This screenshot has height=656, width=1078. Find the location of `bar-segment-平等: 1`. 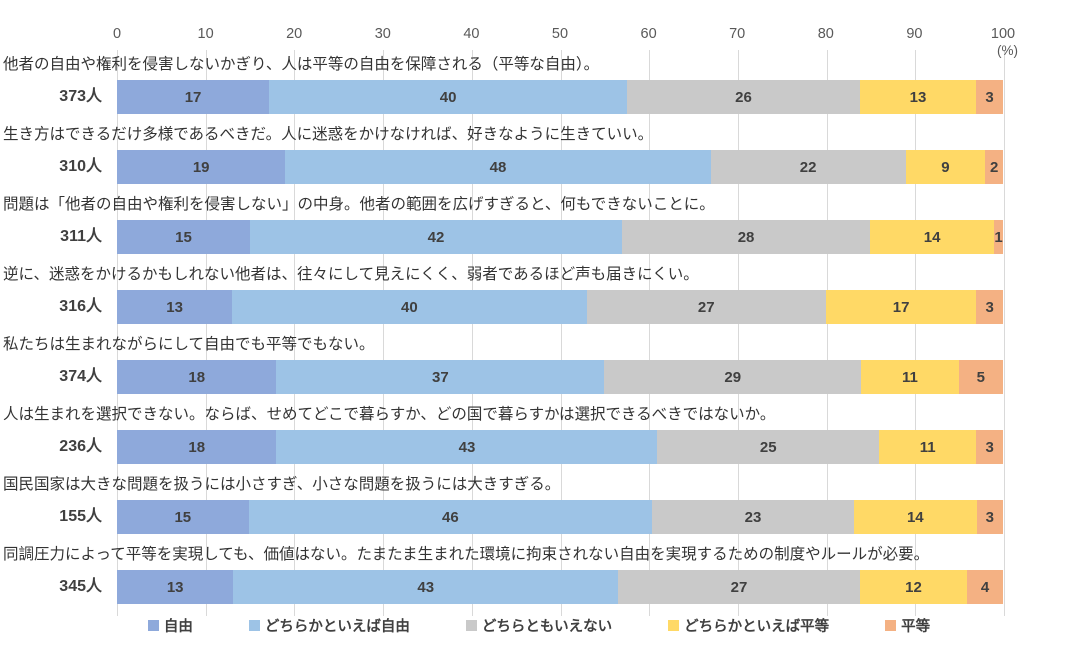

bar-segment-平等: 1 is located at coordinates (999, 237).